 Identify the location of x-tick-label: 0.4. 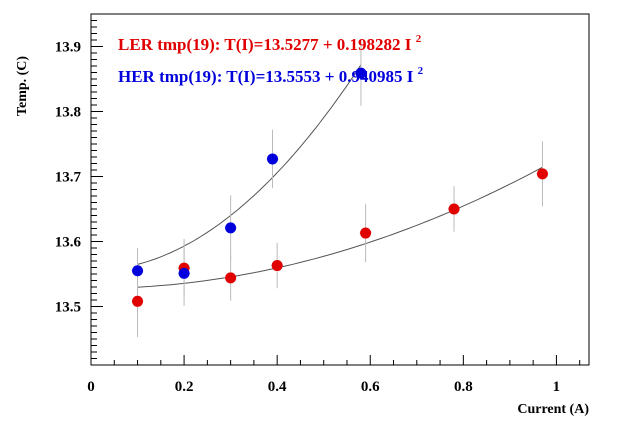
(277, 387).